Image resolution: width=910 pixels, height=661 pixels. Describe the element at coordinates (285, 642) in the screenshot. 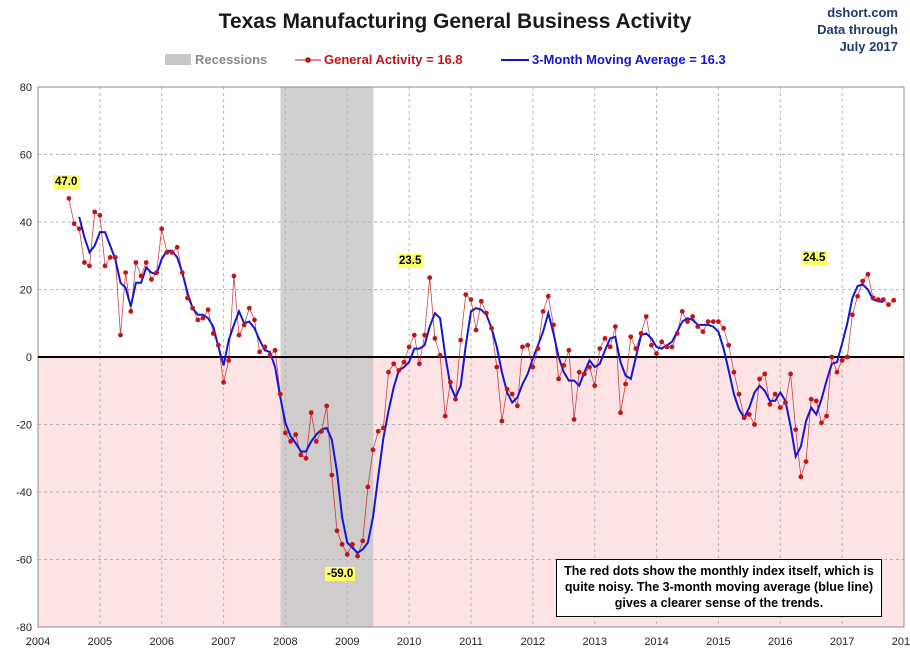

I see `x-tick-label: 2008` at that location.